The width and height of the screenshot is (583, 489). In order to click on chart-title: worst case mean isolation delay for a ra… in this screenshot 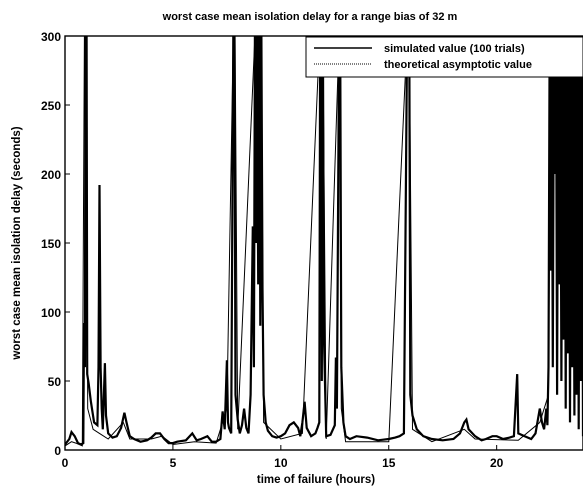, I will do `click(310, 17)`.